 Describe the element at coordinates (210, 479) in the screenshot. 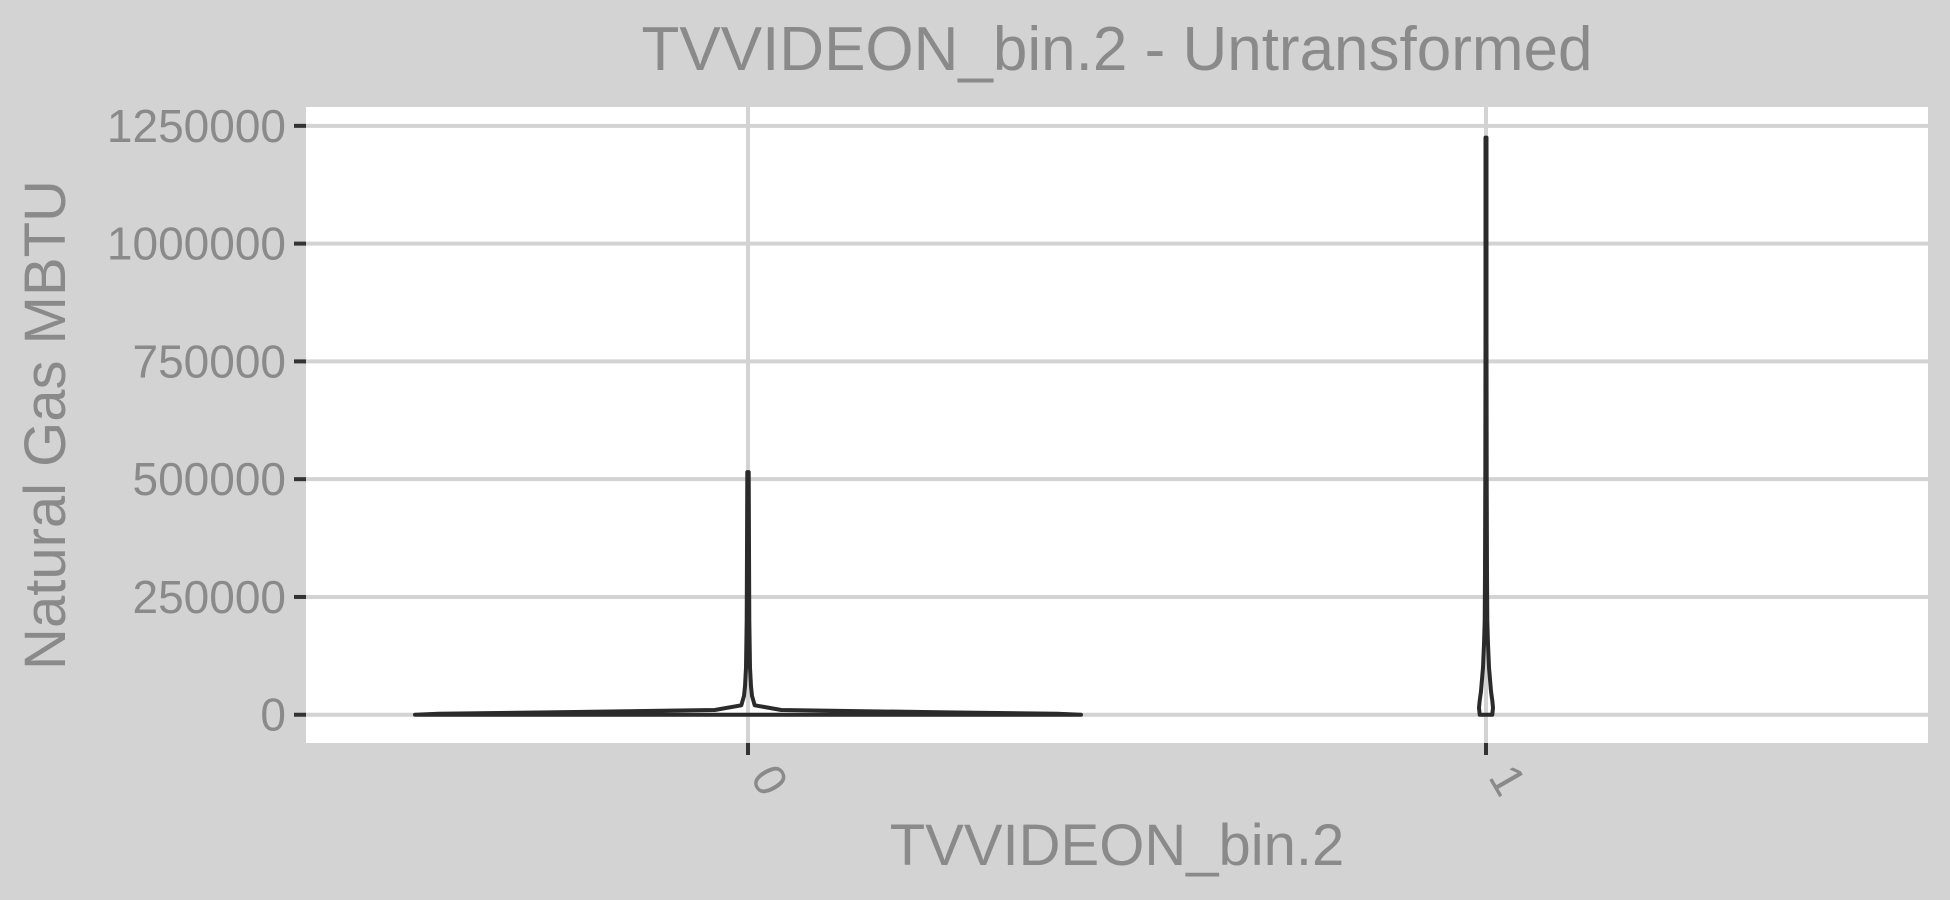

I see `y-tick-label-2: 500000` at that location.